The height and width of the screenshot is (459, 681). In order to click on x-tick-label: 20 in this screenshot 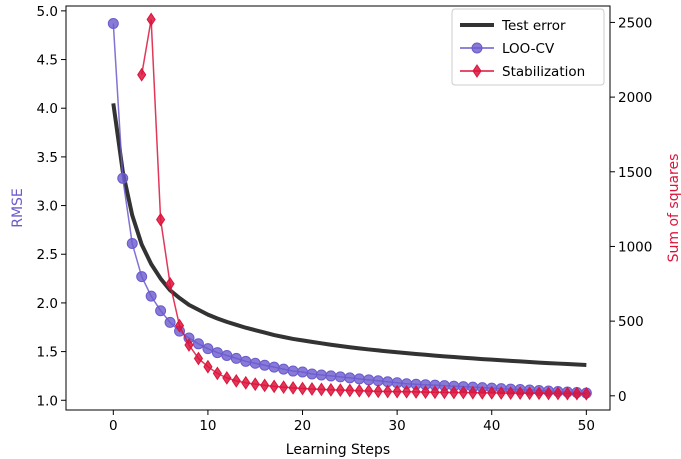, I will do `click(302, 426)`.